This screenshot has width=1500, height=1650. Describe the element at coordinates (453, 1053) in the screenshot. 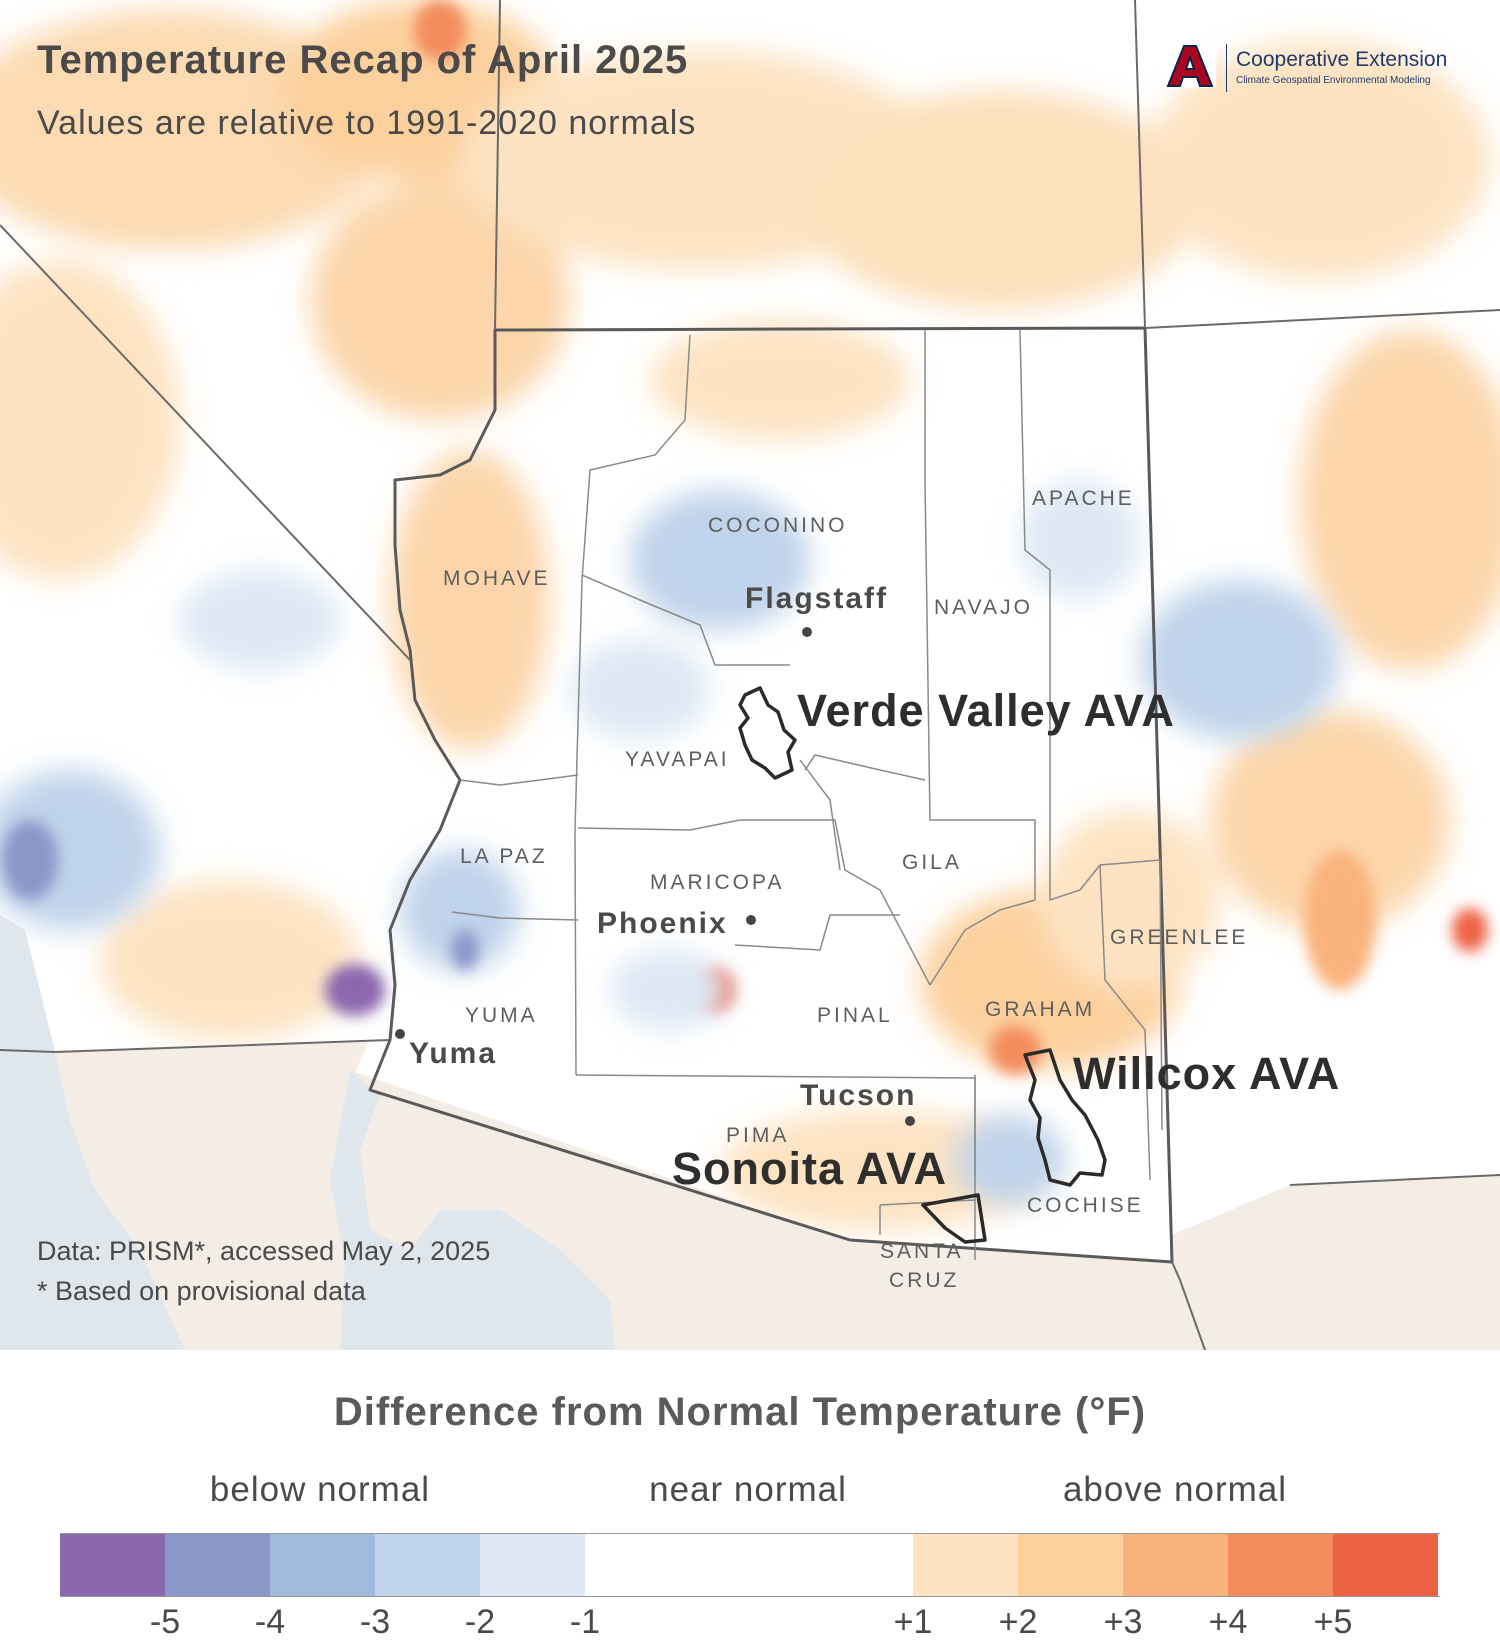

I see `city-label-yuma: Yuma` at that location.